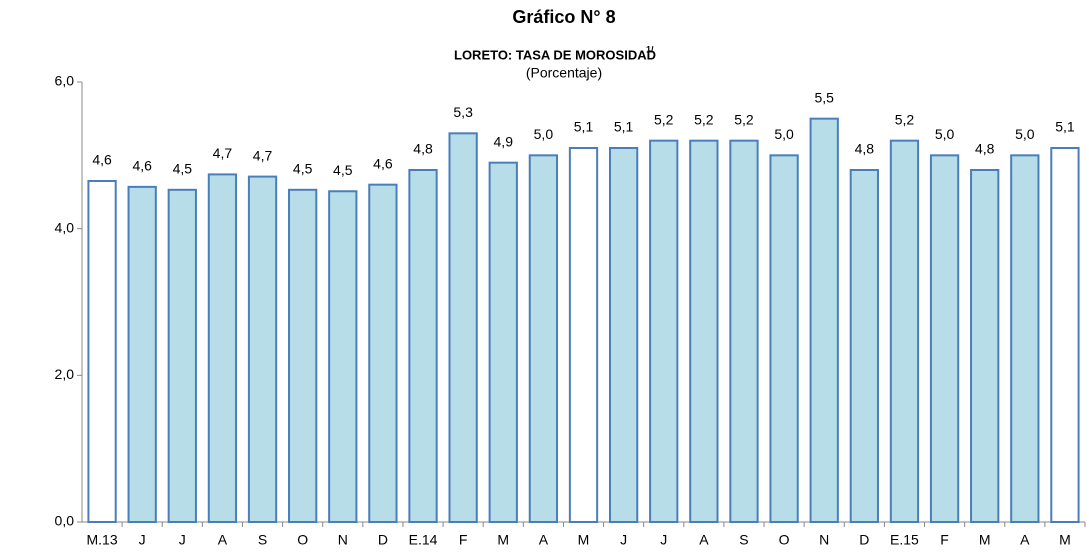 Image resolution: width=1089 pixels, height=559 pixels. Describe the element at coordinates (650, 49) in the screenshot. I see `subtitle-note: 1/` at that location.